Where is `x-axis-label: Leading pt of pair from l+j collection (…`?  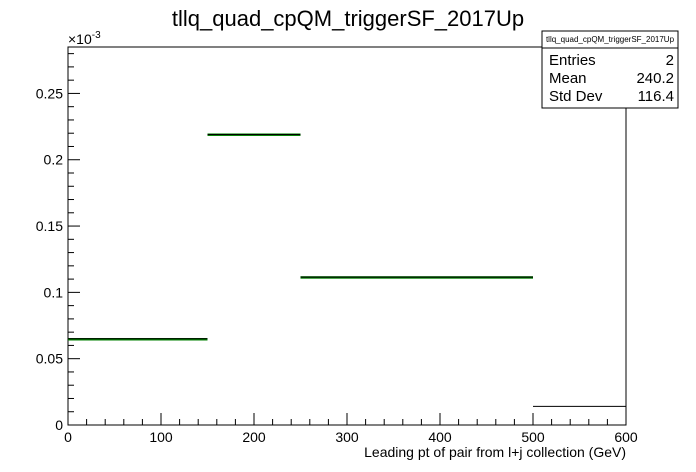
x-axis-label: Leading pt of pair from l+j collection (… is located at coordinates (495, 452).